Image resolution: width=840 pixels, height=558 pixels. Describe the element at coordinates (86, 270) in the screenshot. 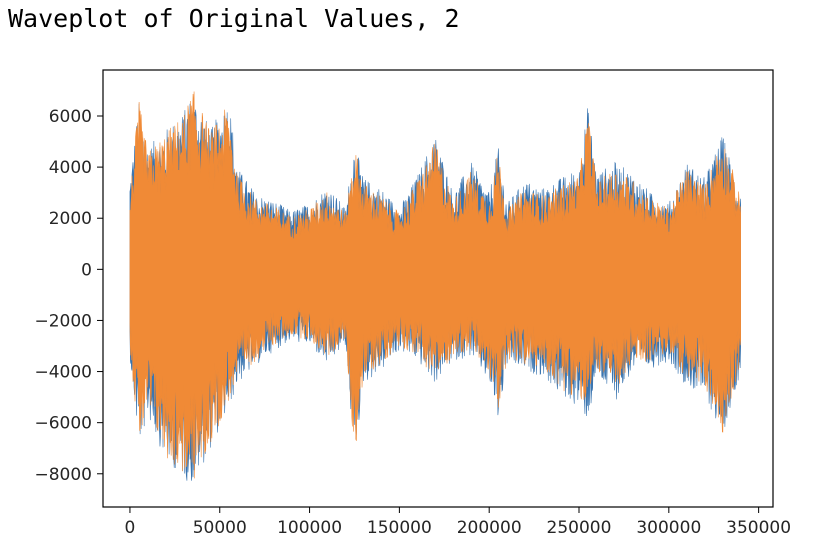

I see `y-tick-label: 0` at that location.